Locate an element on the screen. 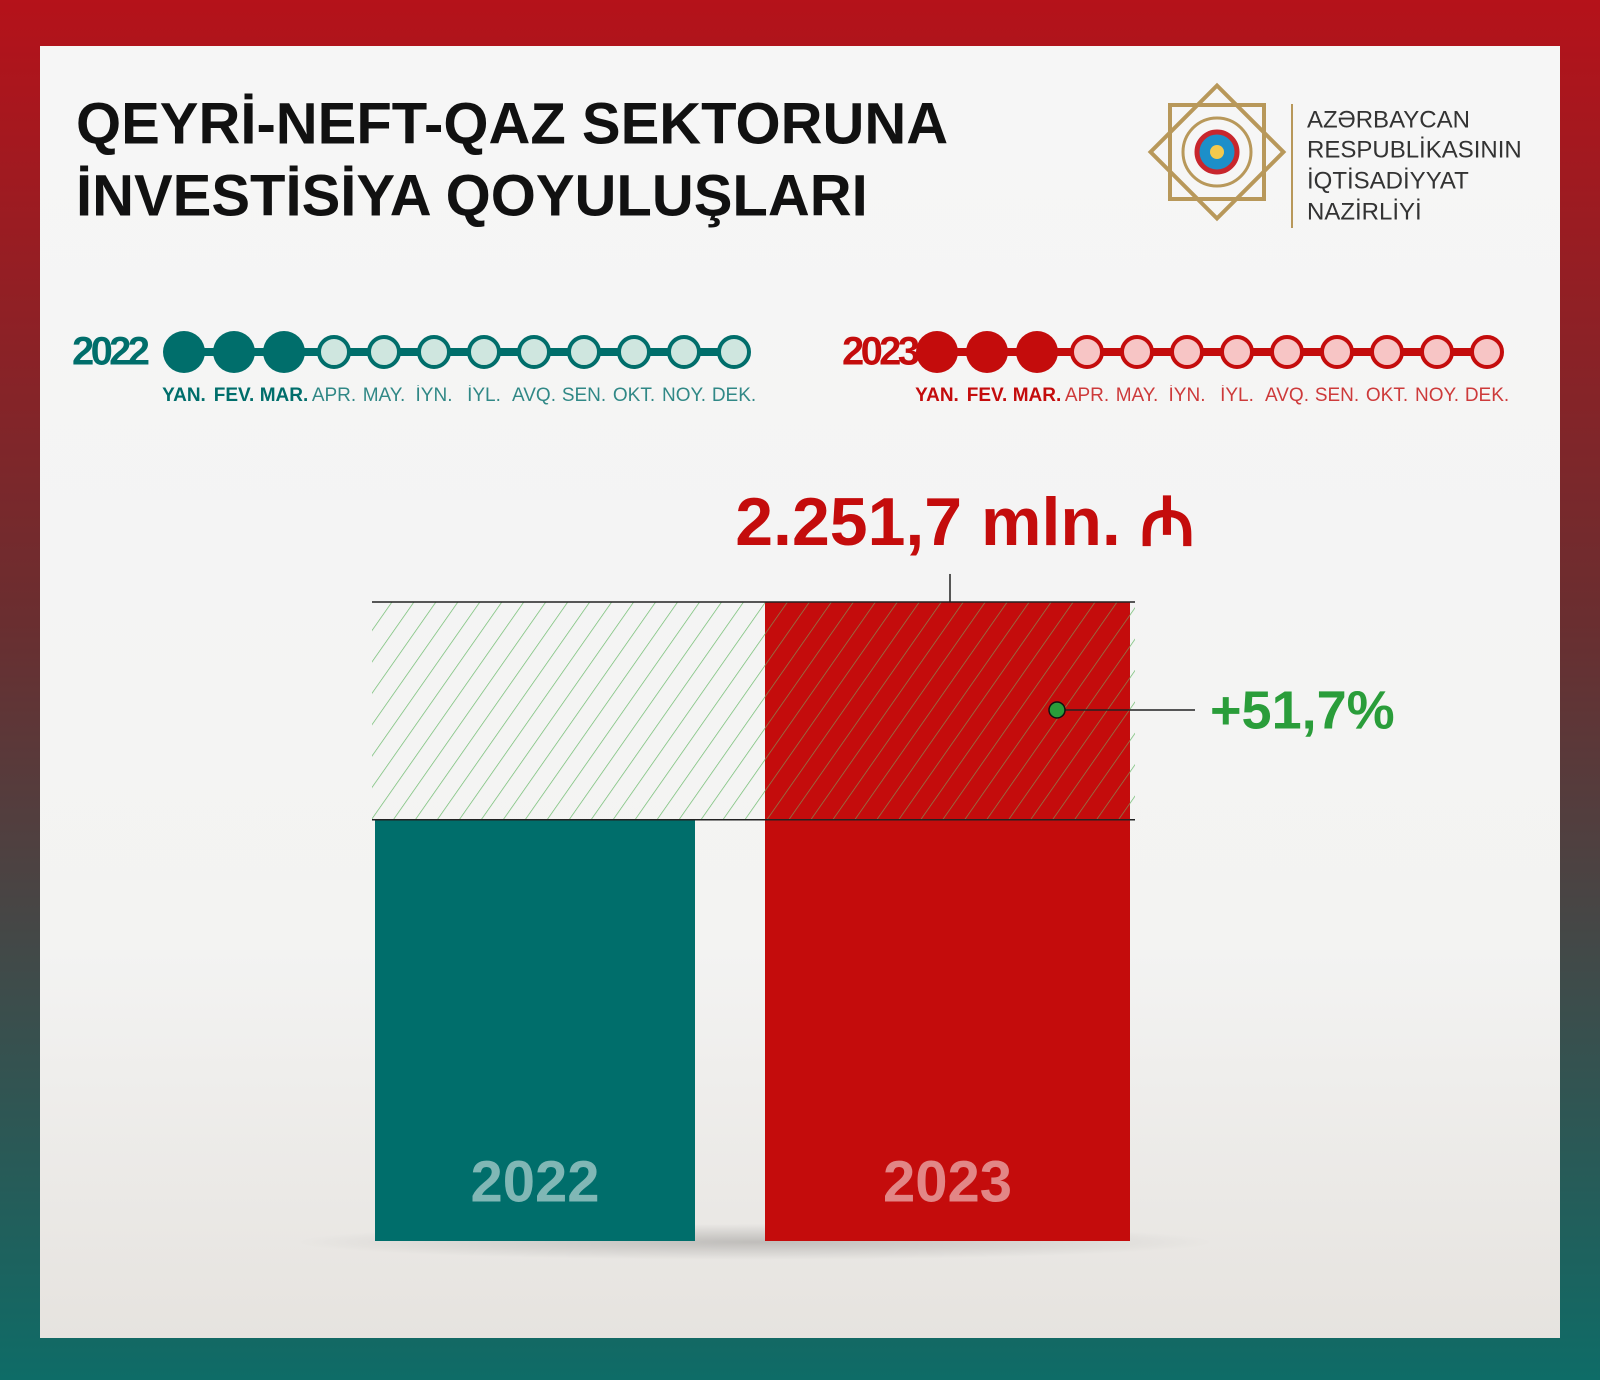 This screenshot has width=1600, height=1380. annotation-dot is located at coordinates (1057, 710).